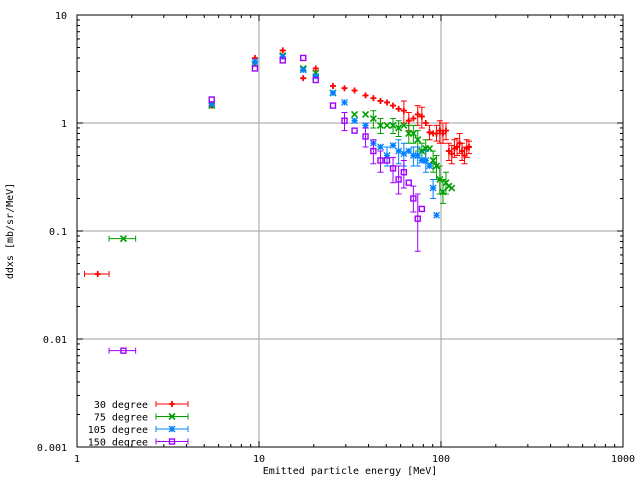 The height and width of the screenshot is (480, 640). What do you see at coordinates (623, 459) in the screenshot?
I see `x-tick-label: 1000` at bounding box center [623, 459].